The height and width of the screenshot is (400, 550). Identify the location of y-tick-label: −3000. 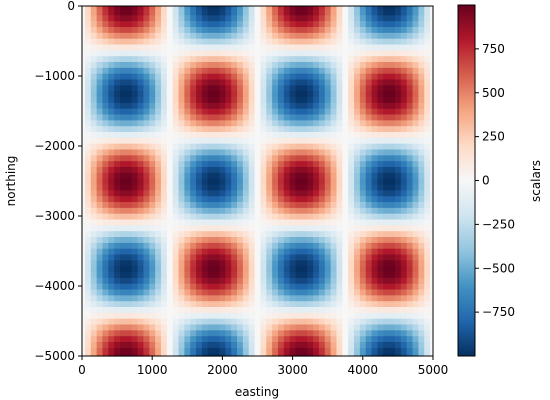
(54, 216).